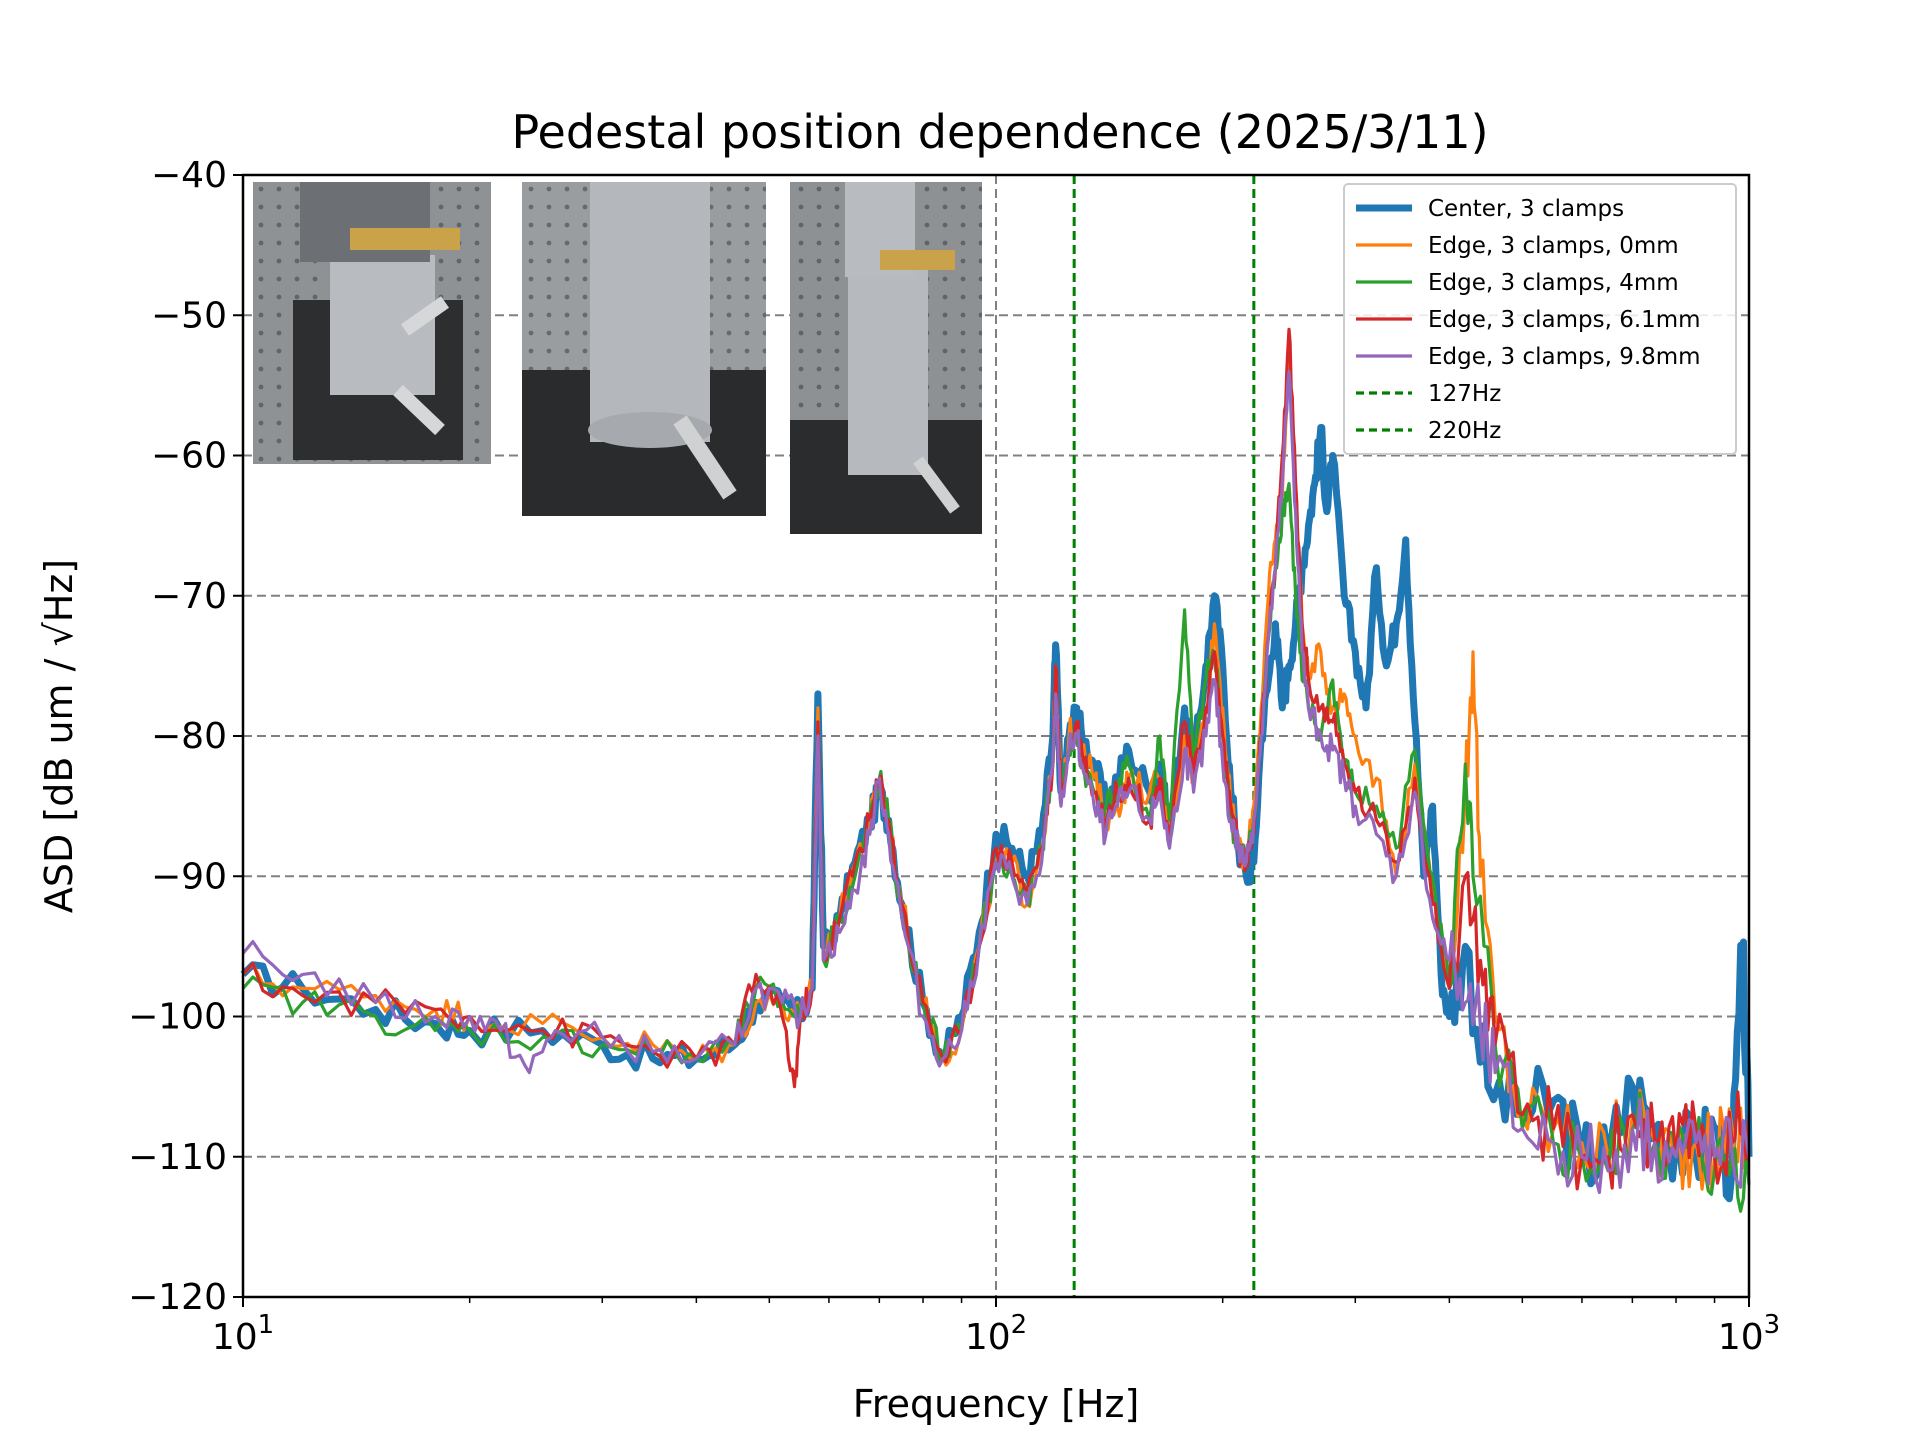 This screenshot has width=1920, height=1440. I want to click on y-tick-label: −80, so click(189, 736).